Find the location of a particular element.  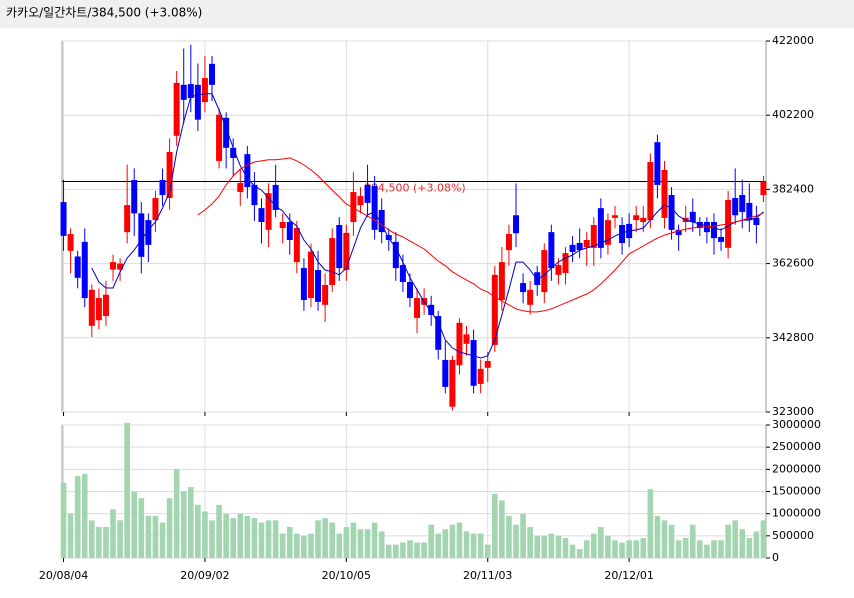

y-tick-label: 323000 is located at coordinates (793, 411).